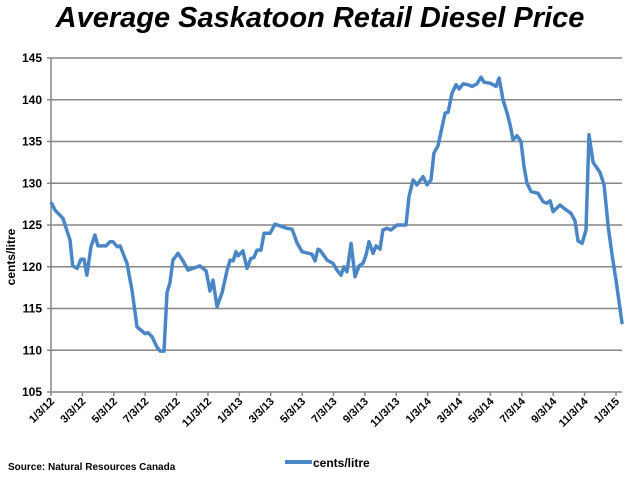 This screenshot has width=640, height=480. What do you see at coordinates (32, 142) in the screenshot?
I see `y-tick-label: 135` at bounding box center [32, 142].